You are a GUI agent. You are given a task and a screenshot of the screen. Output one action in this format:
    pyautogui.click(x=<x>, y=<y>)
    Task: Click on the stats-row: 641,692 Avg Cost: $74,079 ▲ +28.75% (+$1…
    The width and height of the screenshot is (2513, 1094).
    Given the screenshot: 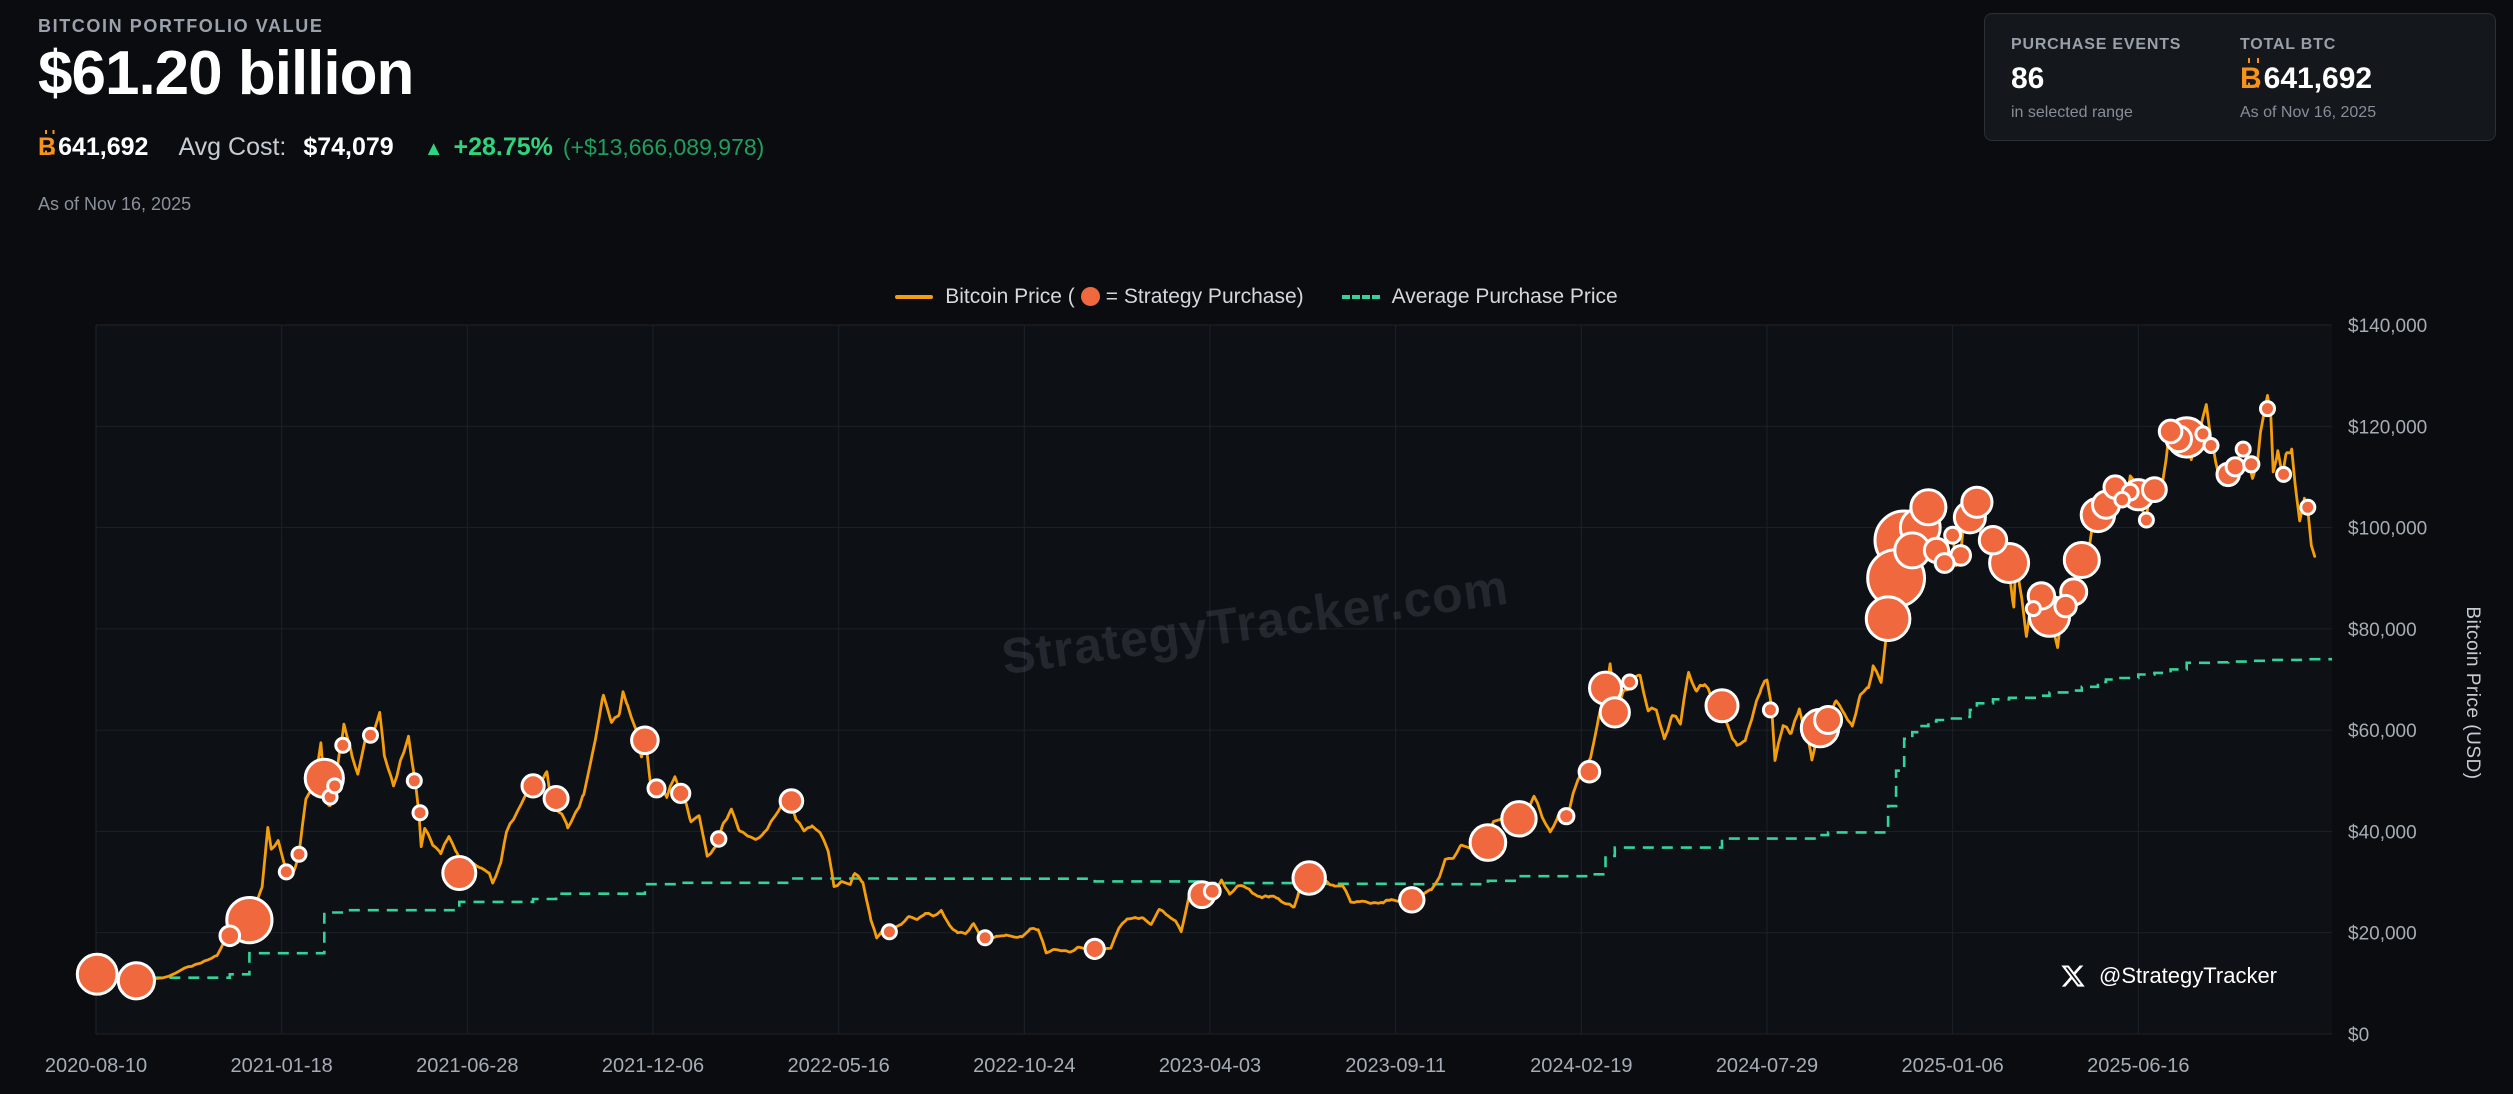 What is the action you would take?
    pyautogui.click(x=401, y=146)
    